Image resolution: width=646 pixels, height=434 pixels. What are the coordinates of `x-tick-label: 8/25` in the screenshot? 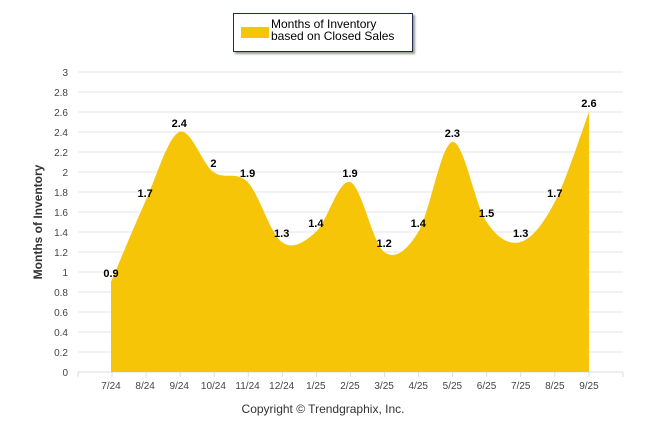 It's located at (555, 386).